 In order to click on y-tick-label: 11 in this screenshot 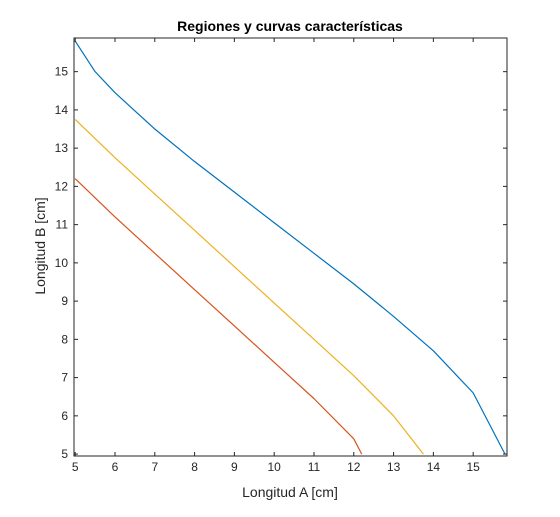, I will do `click(62, 225)`.